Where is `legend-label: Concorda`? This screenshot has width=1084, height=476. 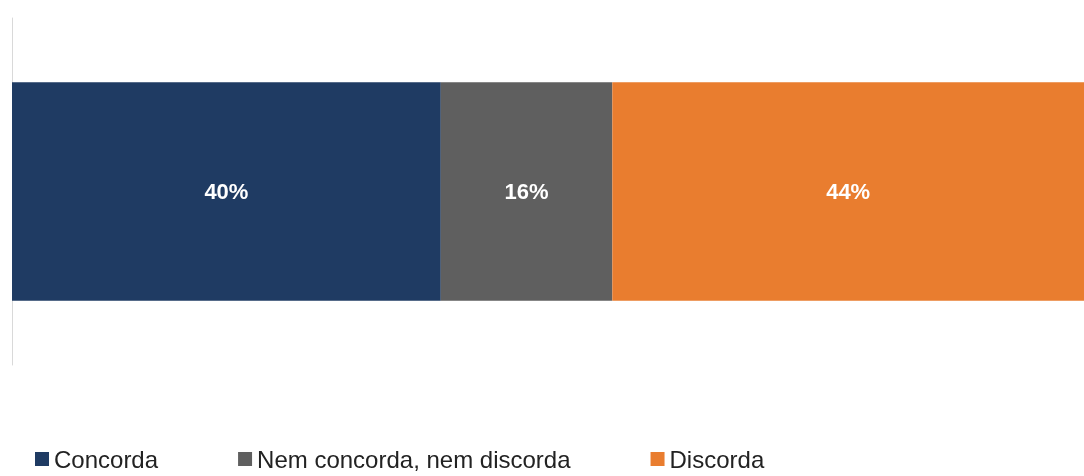 legend-label: Concorda is located at coordinates (106, 459).